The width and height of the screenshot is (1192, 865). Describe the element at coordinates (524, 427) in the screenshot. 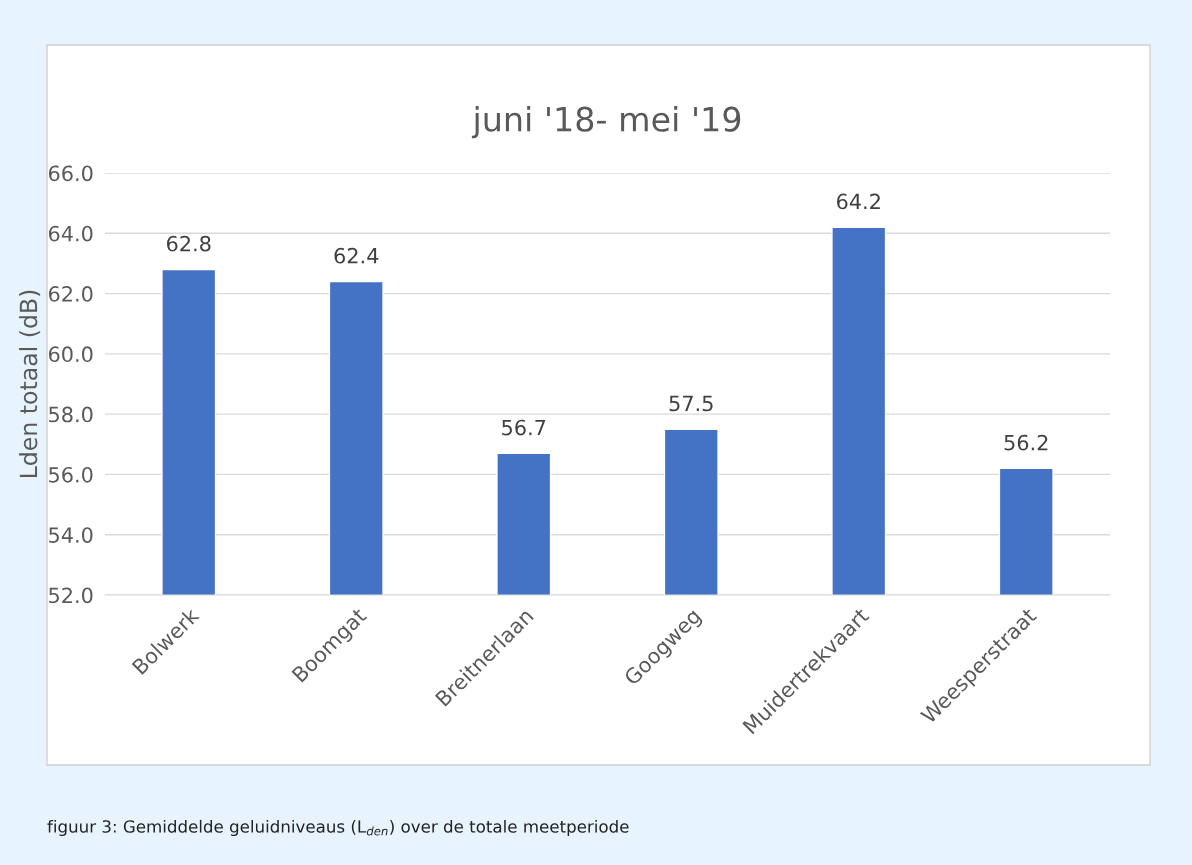

I see `data-label: 56.7` at that location.